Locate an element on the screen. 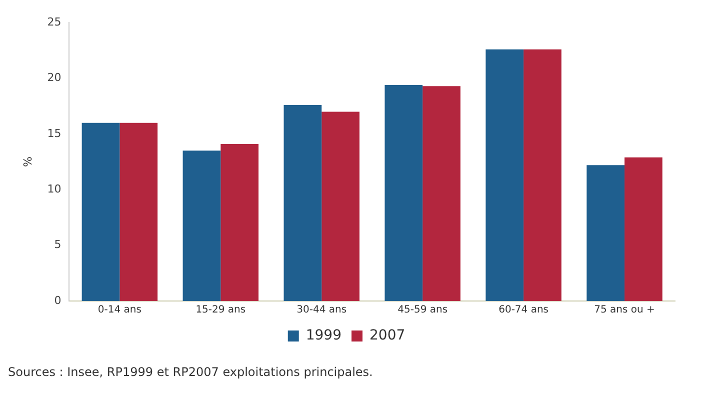  x-tick-label: 45-59 ans is located at coordinates (423, 310).